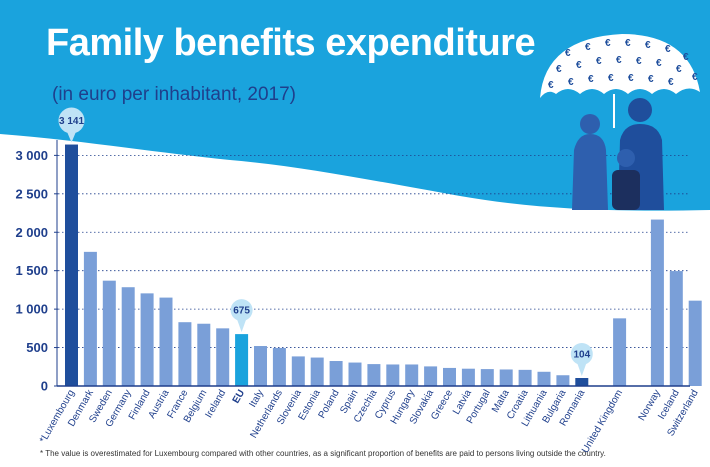  Describe the element at coordinates (109, 333) in the screenshot. I see `bar-sweden` at that location.